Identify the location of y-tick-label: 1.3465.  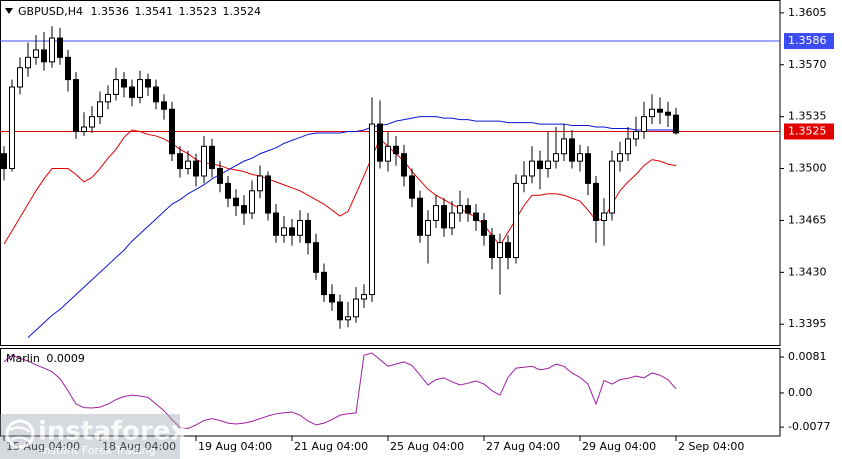
(807, 219).